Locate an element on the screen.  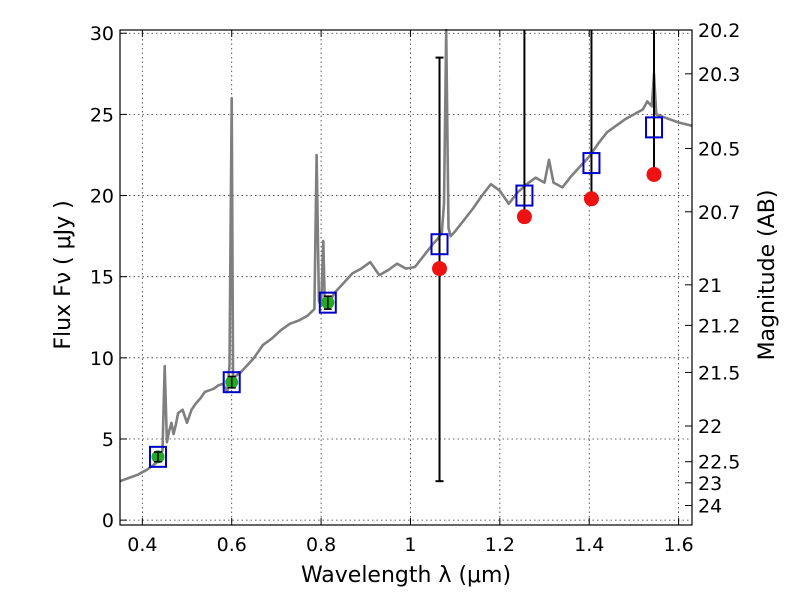
x-tick-label: 0.4 is located at coordinates (142, 545).